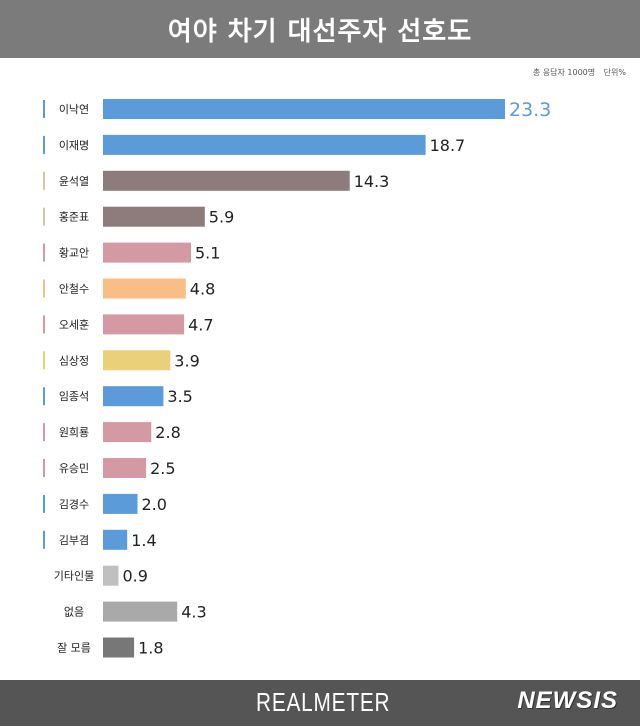 The height and width of the screenshot is (726, 640). What do you see at coordinates (44, 144) in the screenshot?
I see `row-marker-이재명` at bounding box center [44, 144].